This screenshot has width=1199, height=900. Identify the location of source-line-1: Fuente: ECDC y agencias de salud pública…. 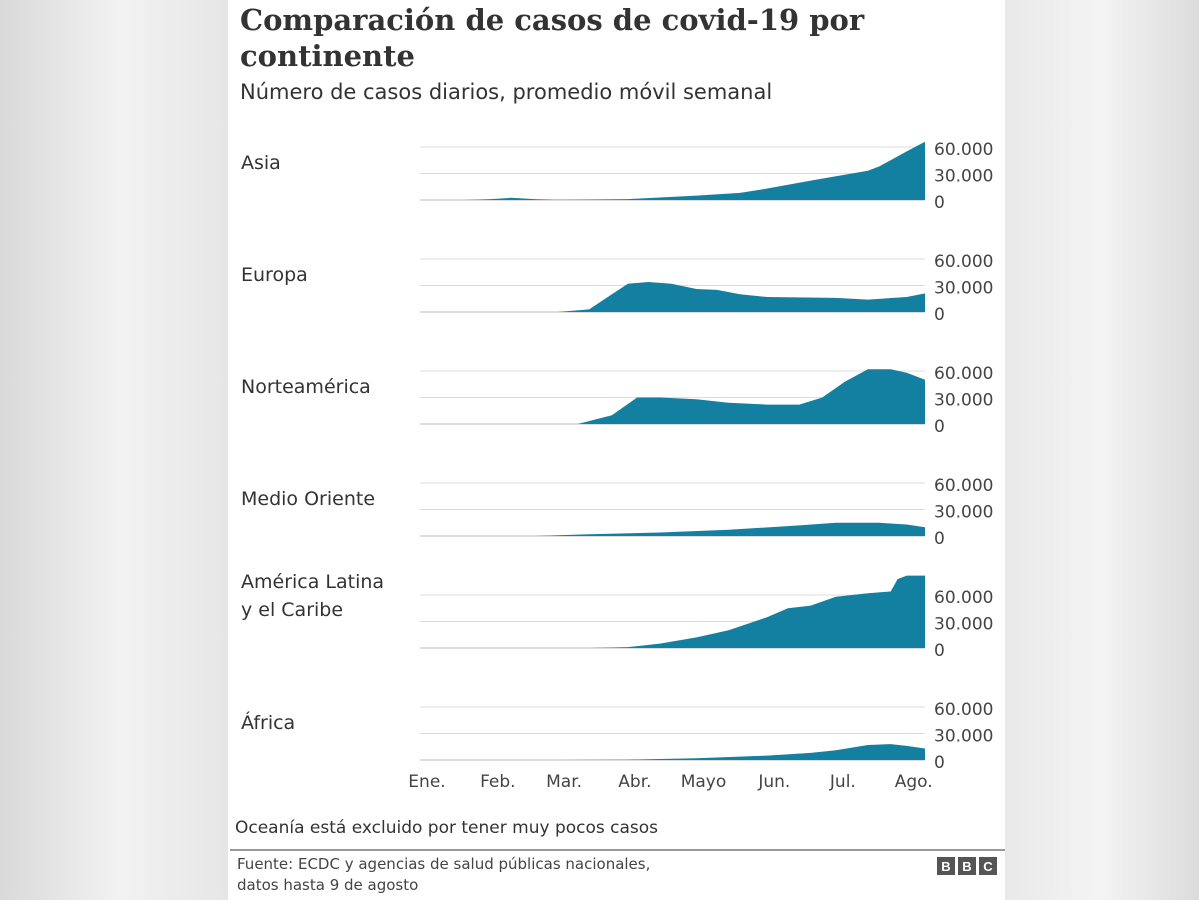
(444, 864).